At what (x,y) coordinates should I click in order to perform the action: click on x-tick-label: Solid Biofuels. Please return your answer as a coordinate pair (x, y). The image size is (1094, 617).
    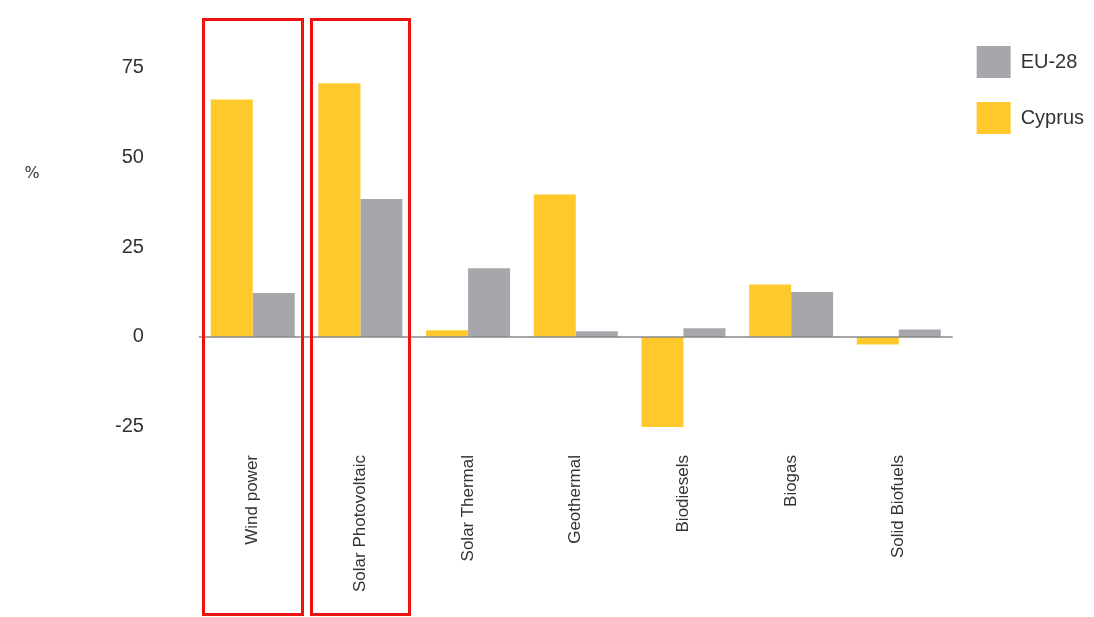
    Looking at the image, I should click on (898, 506).